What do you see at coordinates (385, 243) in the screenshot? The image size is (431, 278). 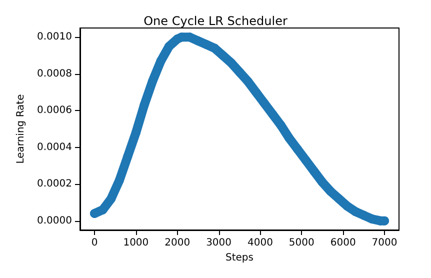 I see `x-tick-label: 7000` at bounding box center [385, 243].